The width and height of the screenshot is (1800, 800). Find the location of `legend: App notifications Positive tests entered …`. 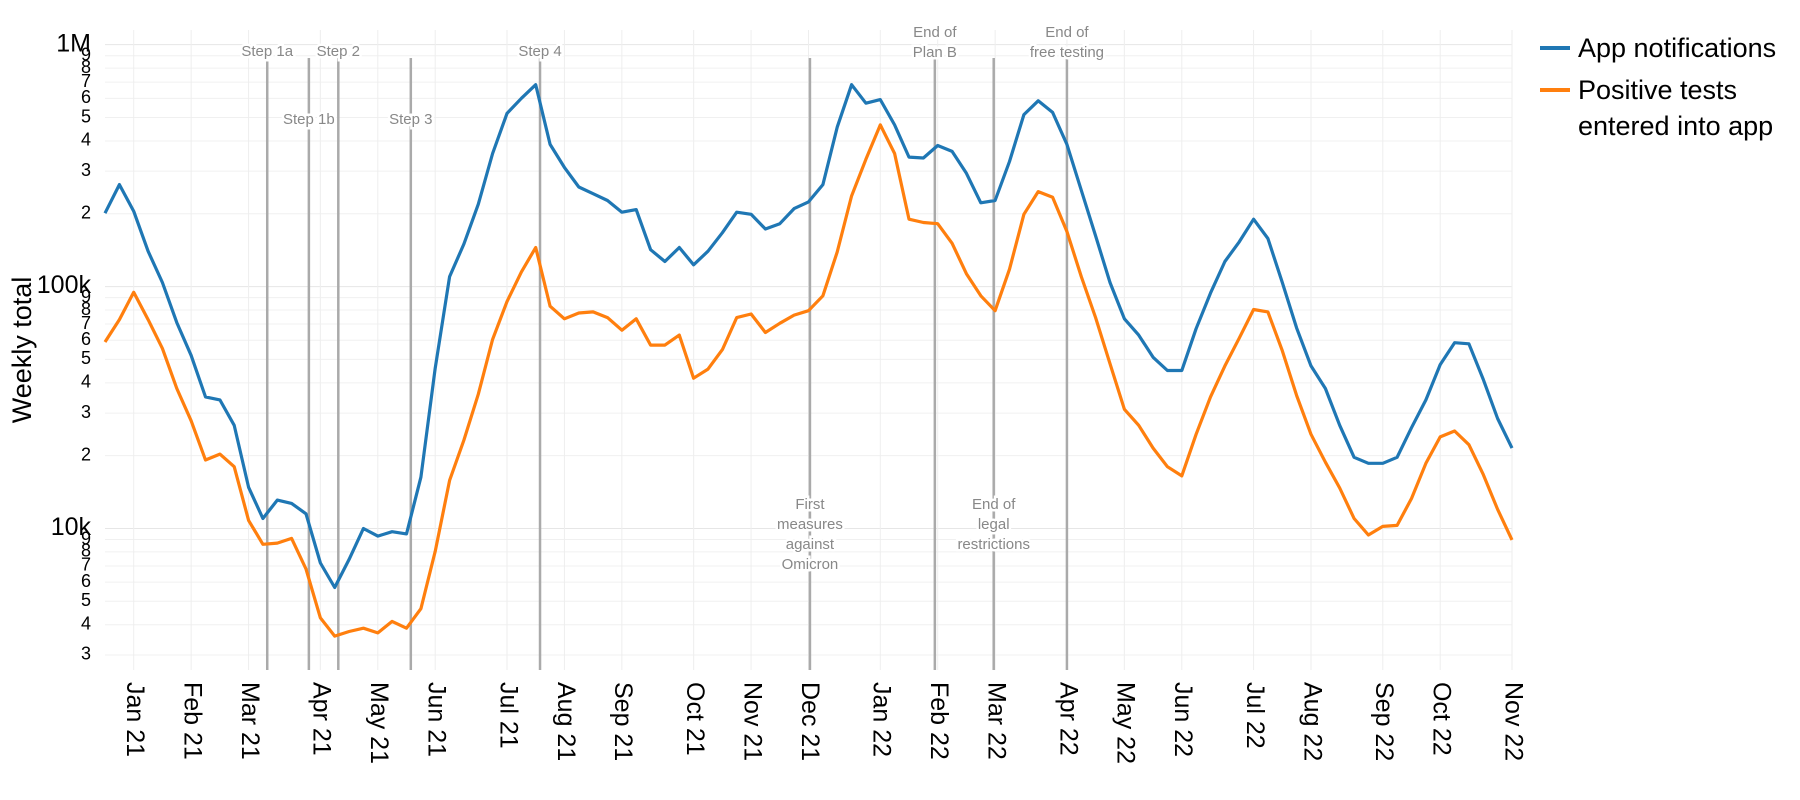

legend: App notifications Positive tests entered … is located at coordinates (1665, 90).